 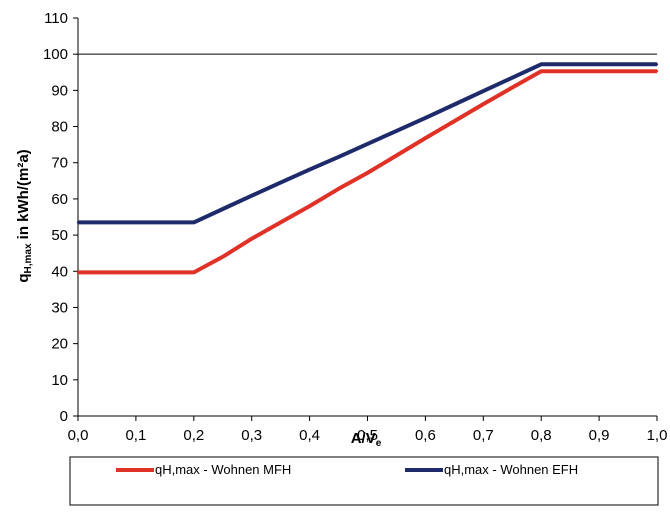 What do you see at coordinates (309, 435) in the screenshot?
I see `x-tick-label: 0,4` at bounding box center [309, 435].